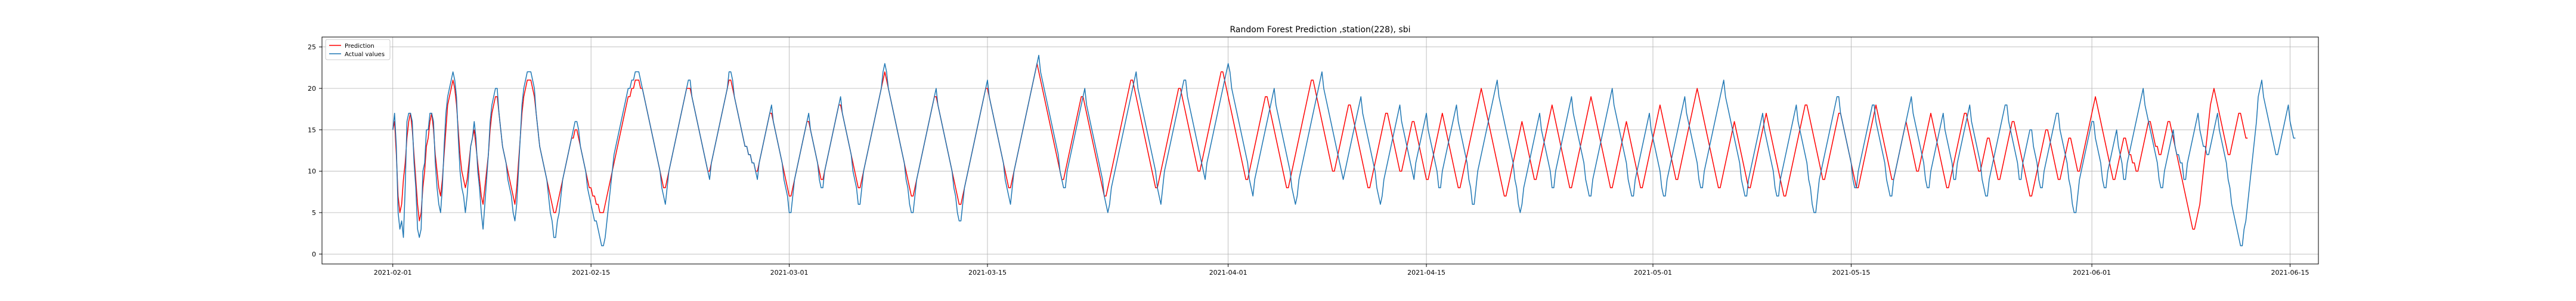 The image size is (2576, 301). I want to click on x-tick-label: 2021-06-15, so click(2290, 273).